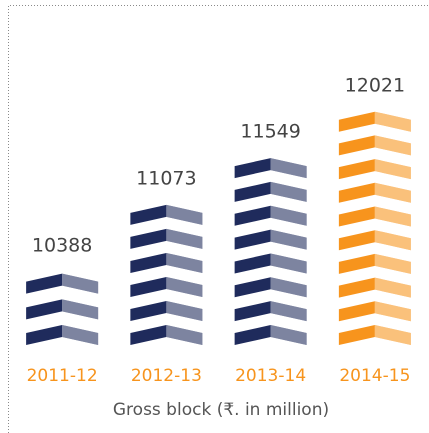  What do you see at coordinates (62, 376) in the screenshot?
I see `x-tick-label: 2011-12` at bounding box center [62, 376].